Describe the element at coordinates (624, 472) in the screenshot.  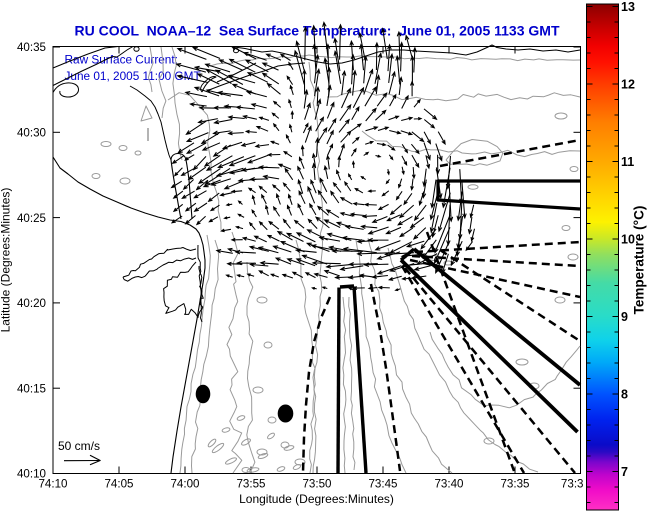
I see `svg-text: 7` at that location.